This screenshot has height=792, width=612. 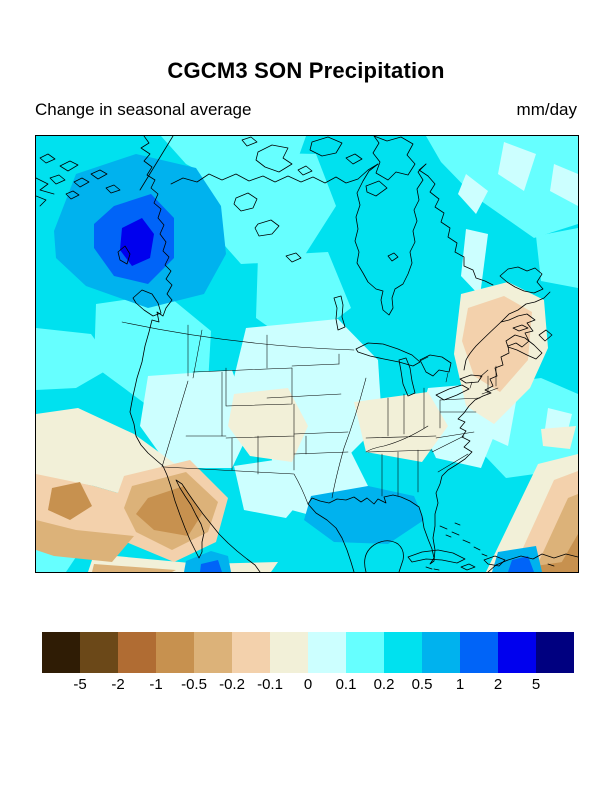 What do you see at coordinates (422, 684) in the screenshot?
I see `colorbar-tick-label: 0.5` at bounding box center [422, 684].